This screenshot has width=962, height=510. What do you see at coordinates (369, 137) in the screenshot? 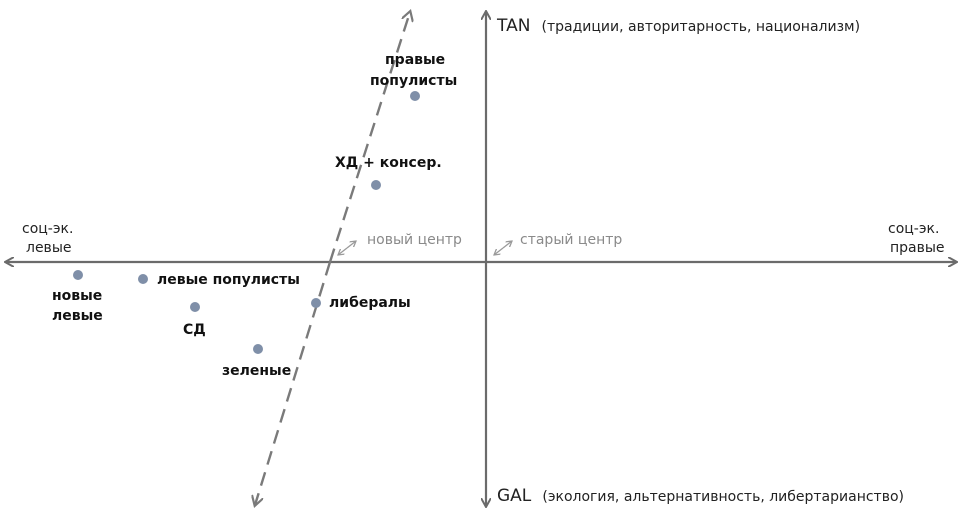
I see `new-cleavage-dashed-line` at bounding box center [369, 137].